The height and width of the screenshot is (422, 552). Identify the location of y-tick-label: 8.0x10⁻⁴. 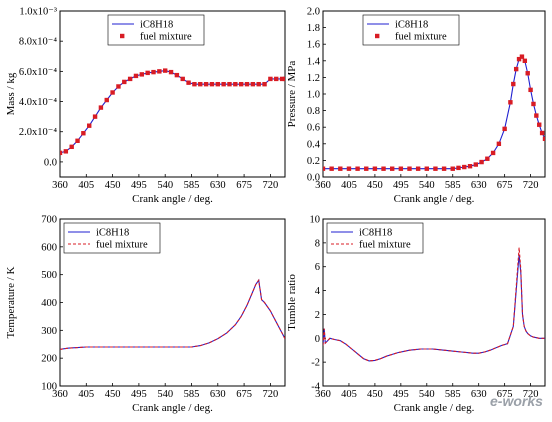
(38, 42).